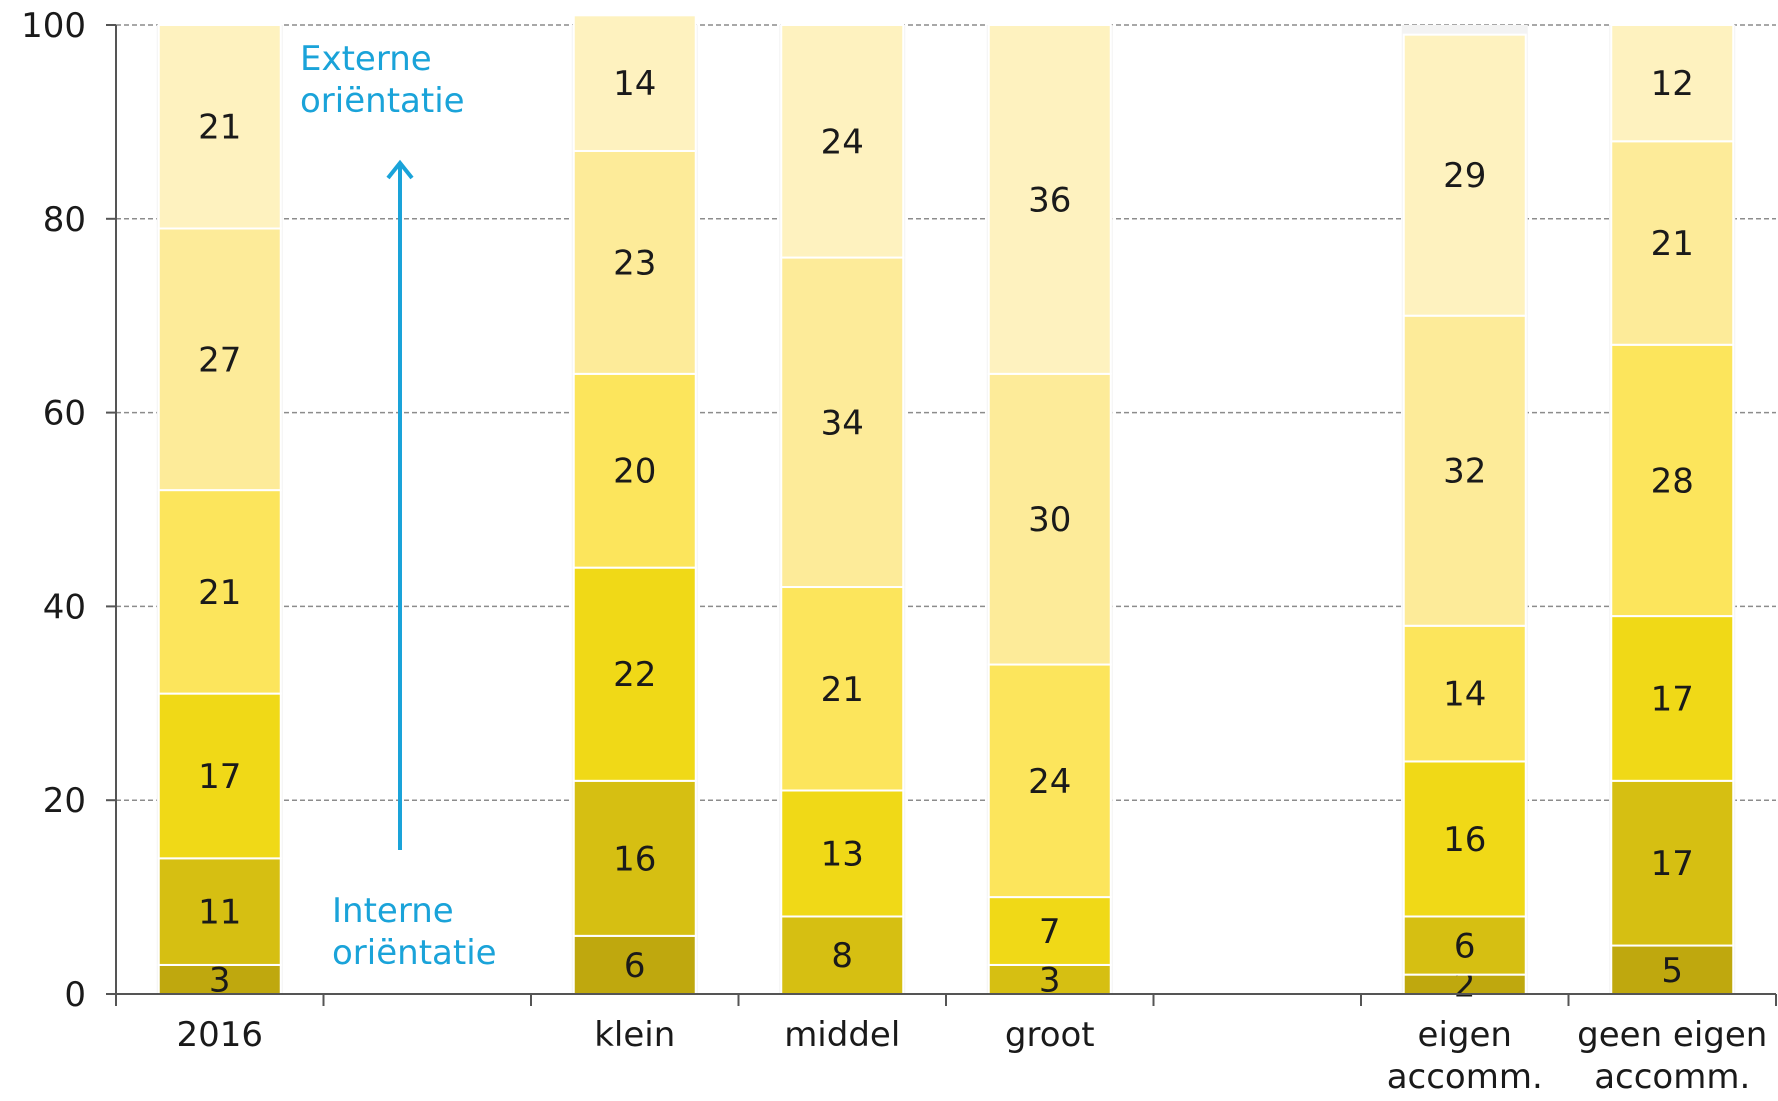 Image resolution: width=1778 pixels, height=1101 pixels. I want to click on data-label: 12, so click(1672, 84).